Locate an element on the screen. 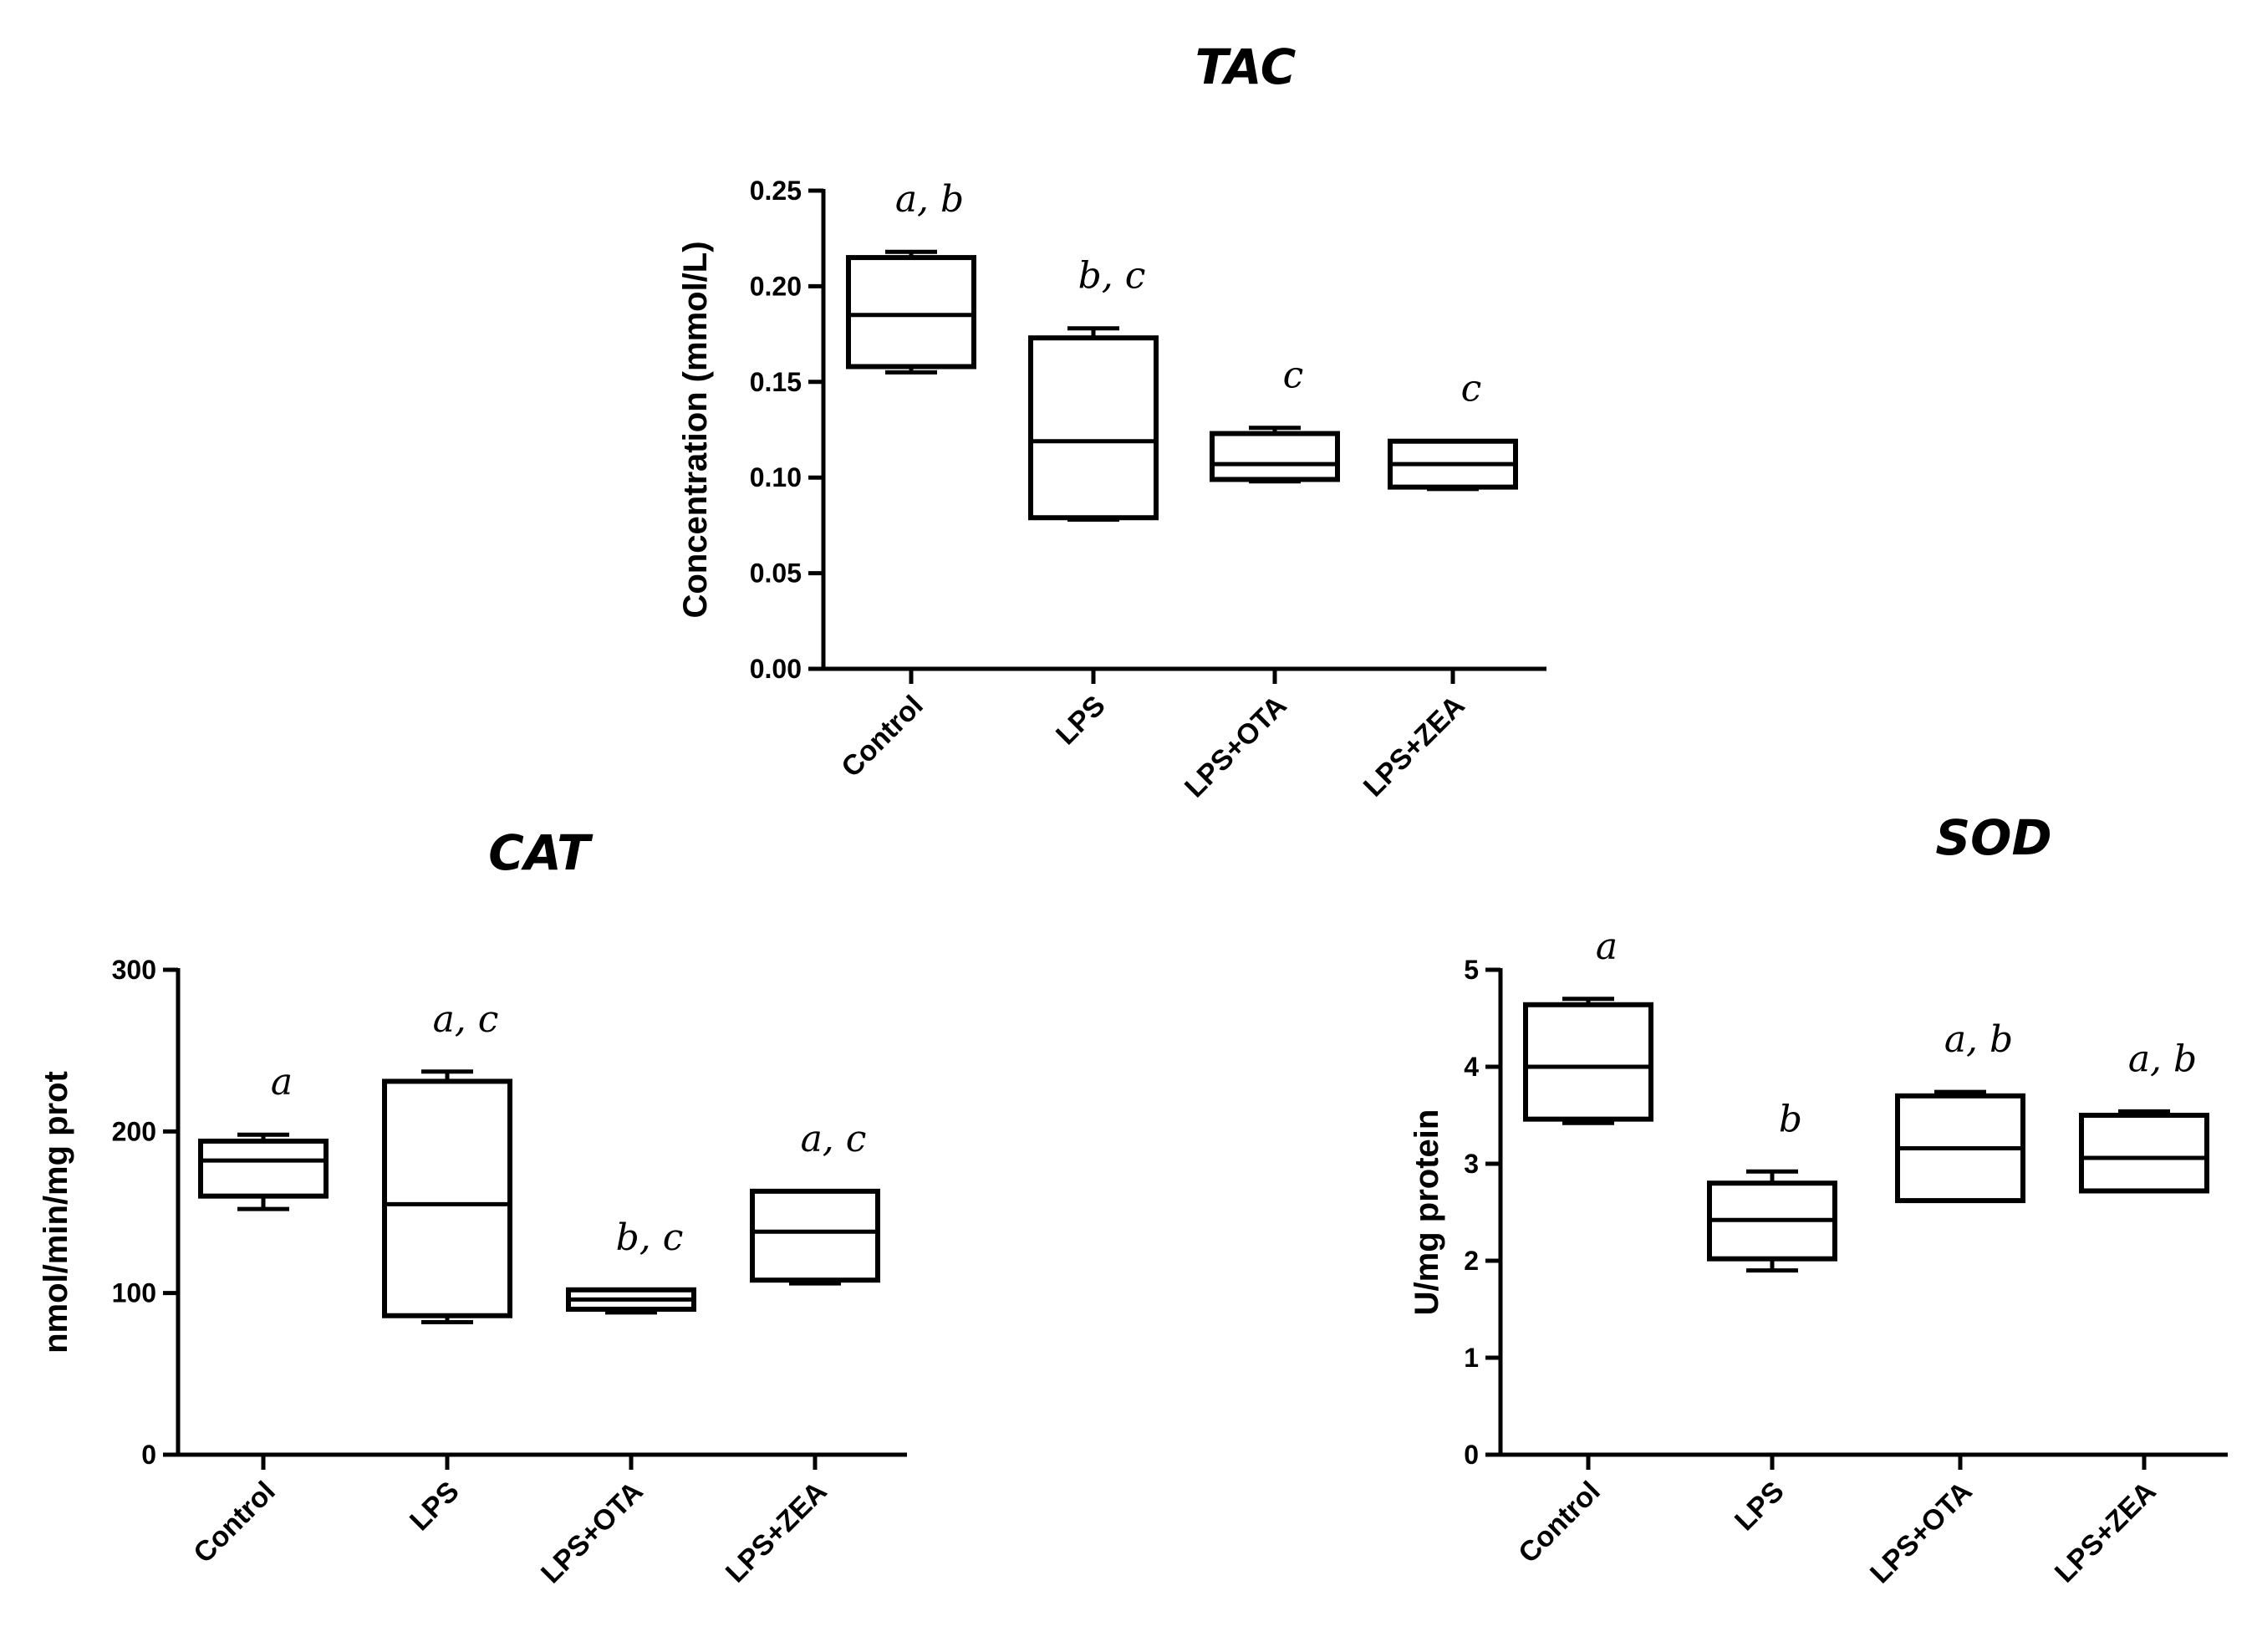  tac-y-tick-label: 0.00 is located at coordinates (776, 669).